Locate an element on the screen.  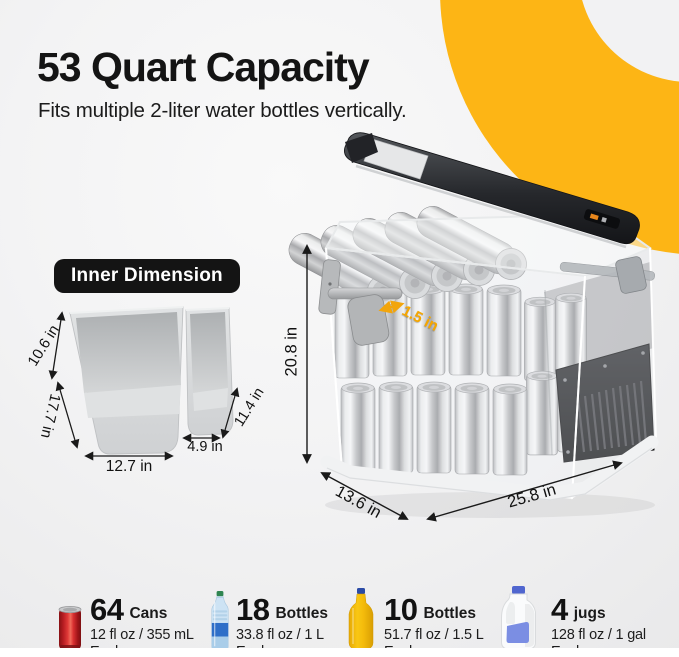
large-bin-width-label: 12.7 in is located at coordinates (129, 466).